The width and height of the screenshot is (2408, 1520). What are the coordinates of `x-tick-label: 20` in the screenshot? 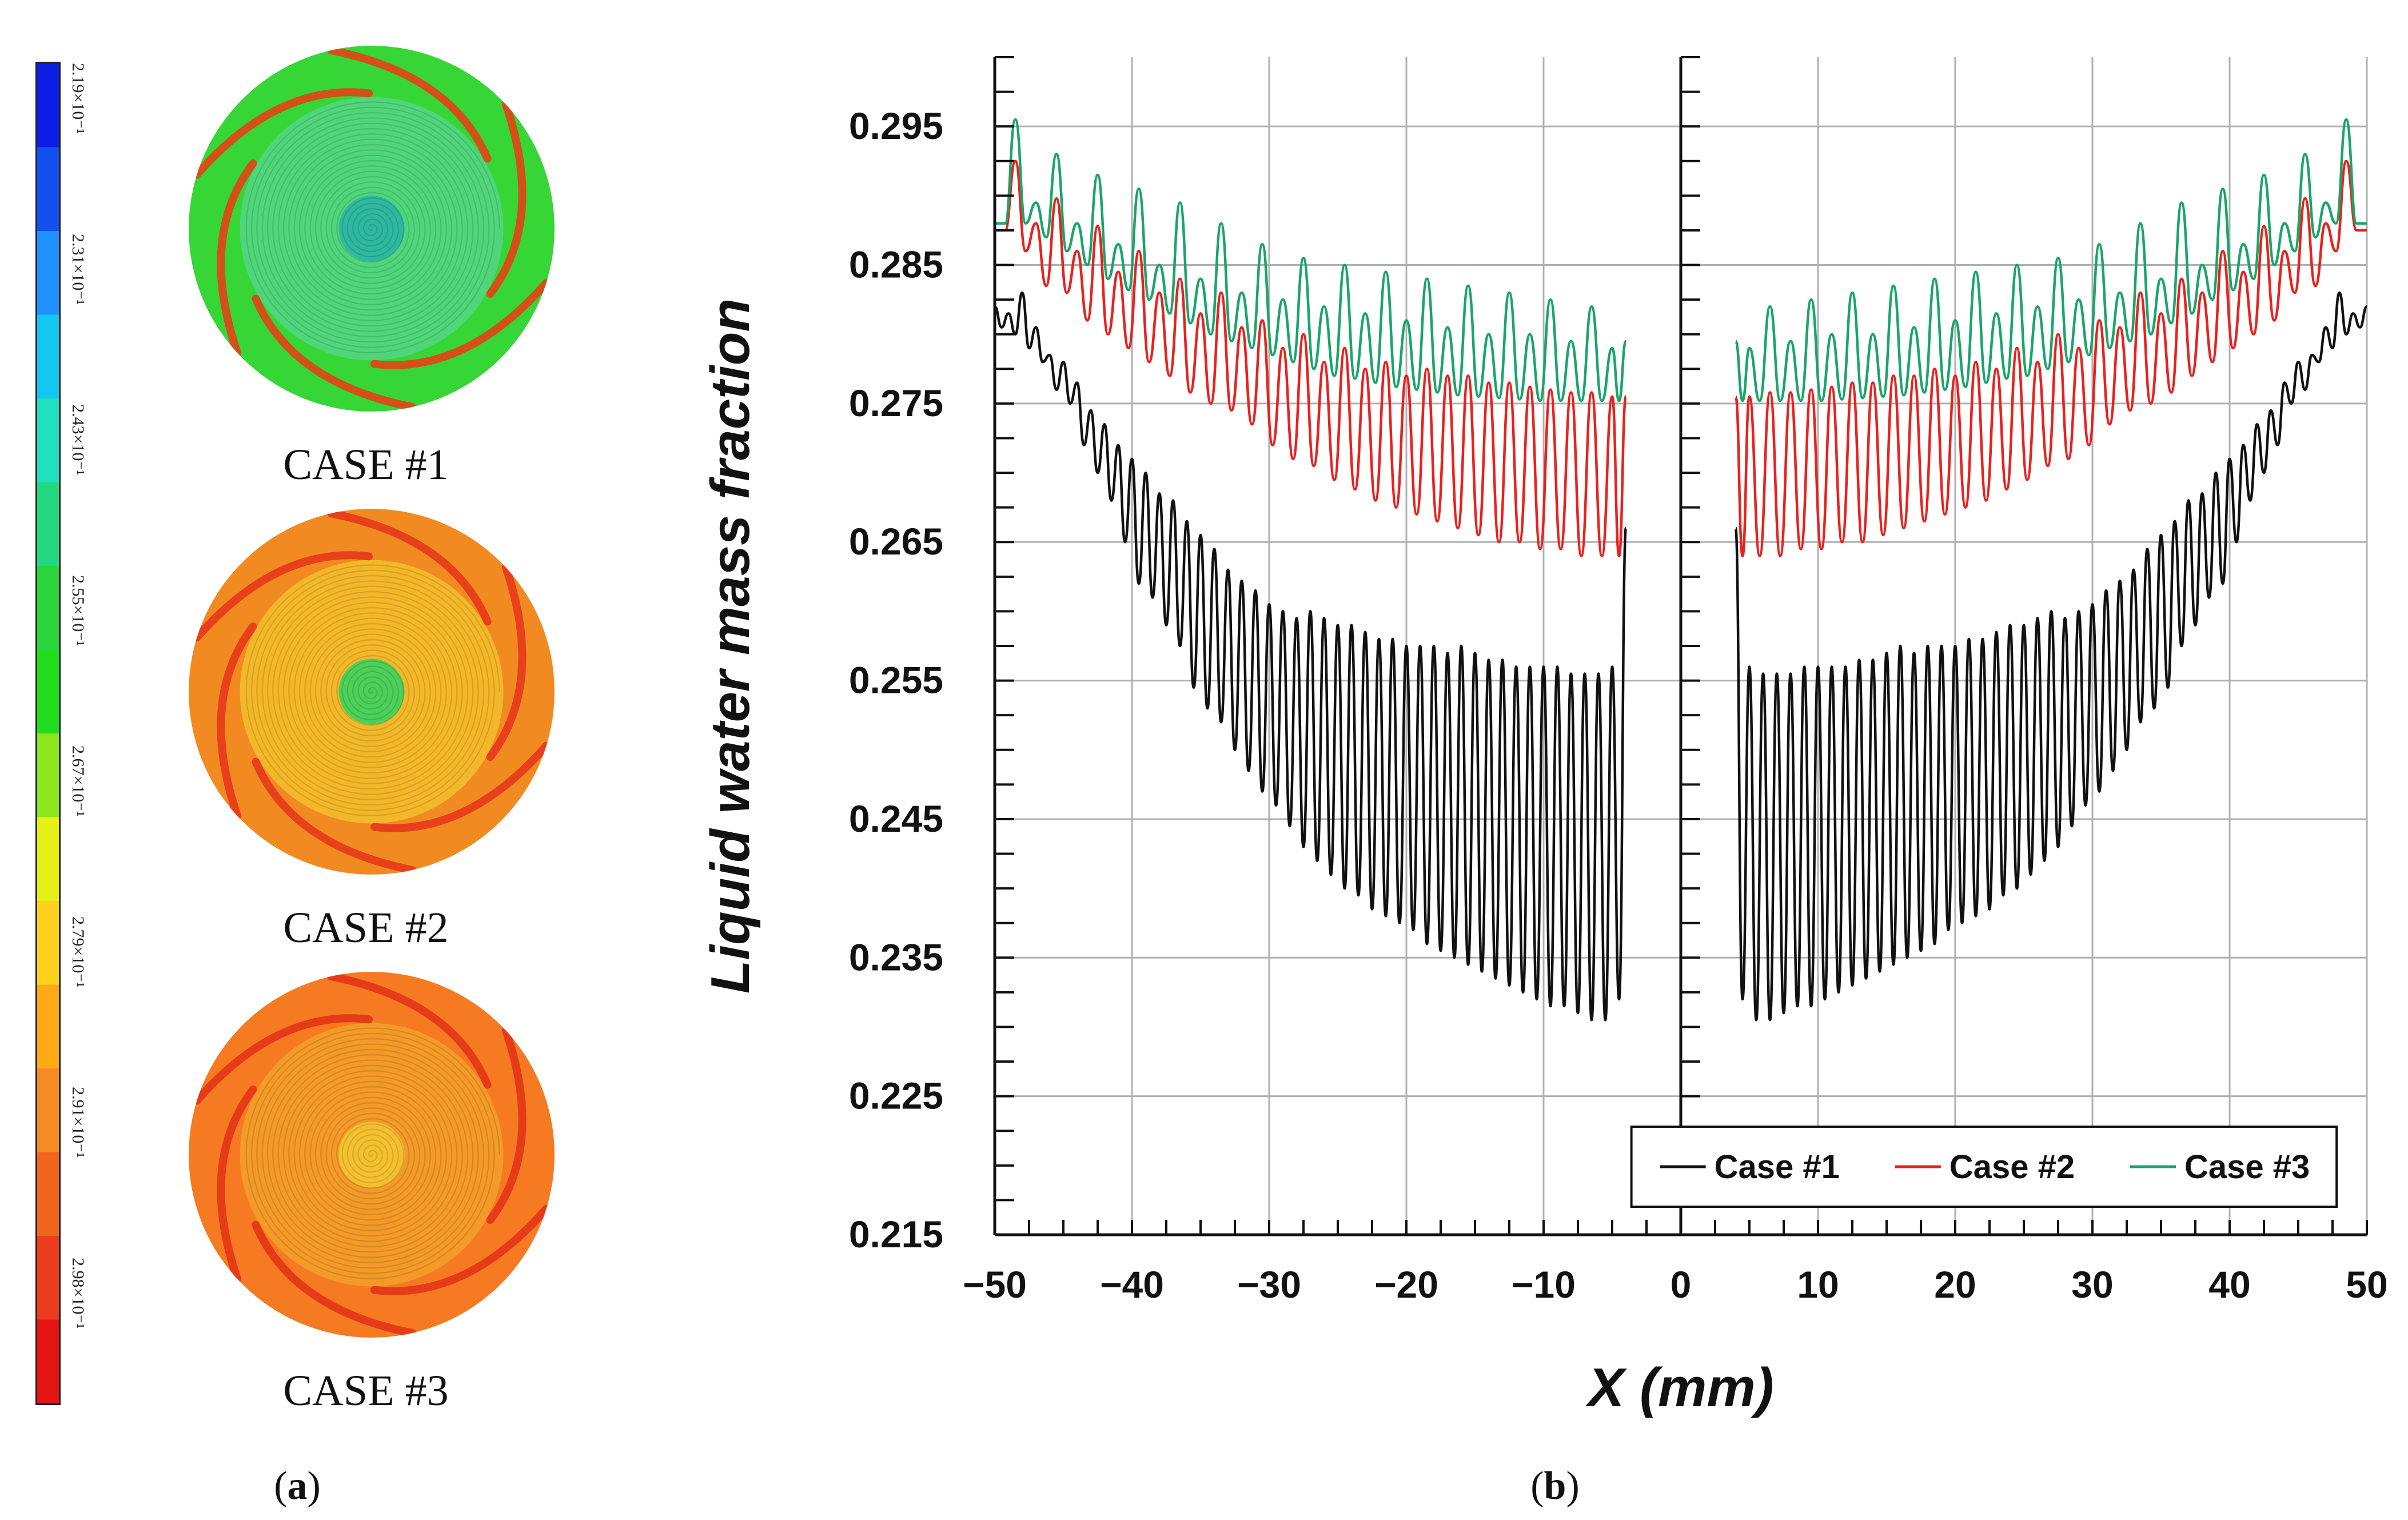 It's located at (1955, 1284).